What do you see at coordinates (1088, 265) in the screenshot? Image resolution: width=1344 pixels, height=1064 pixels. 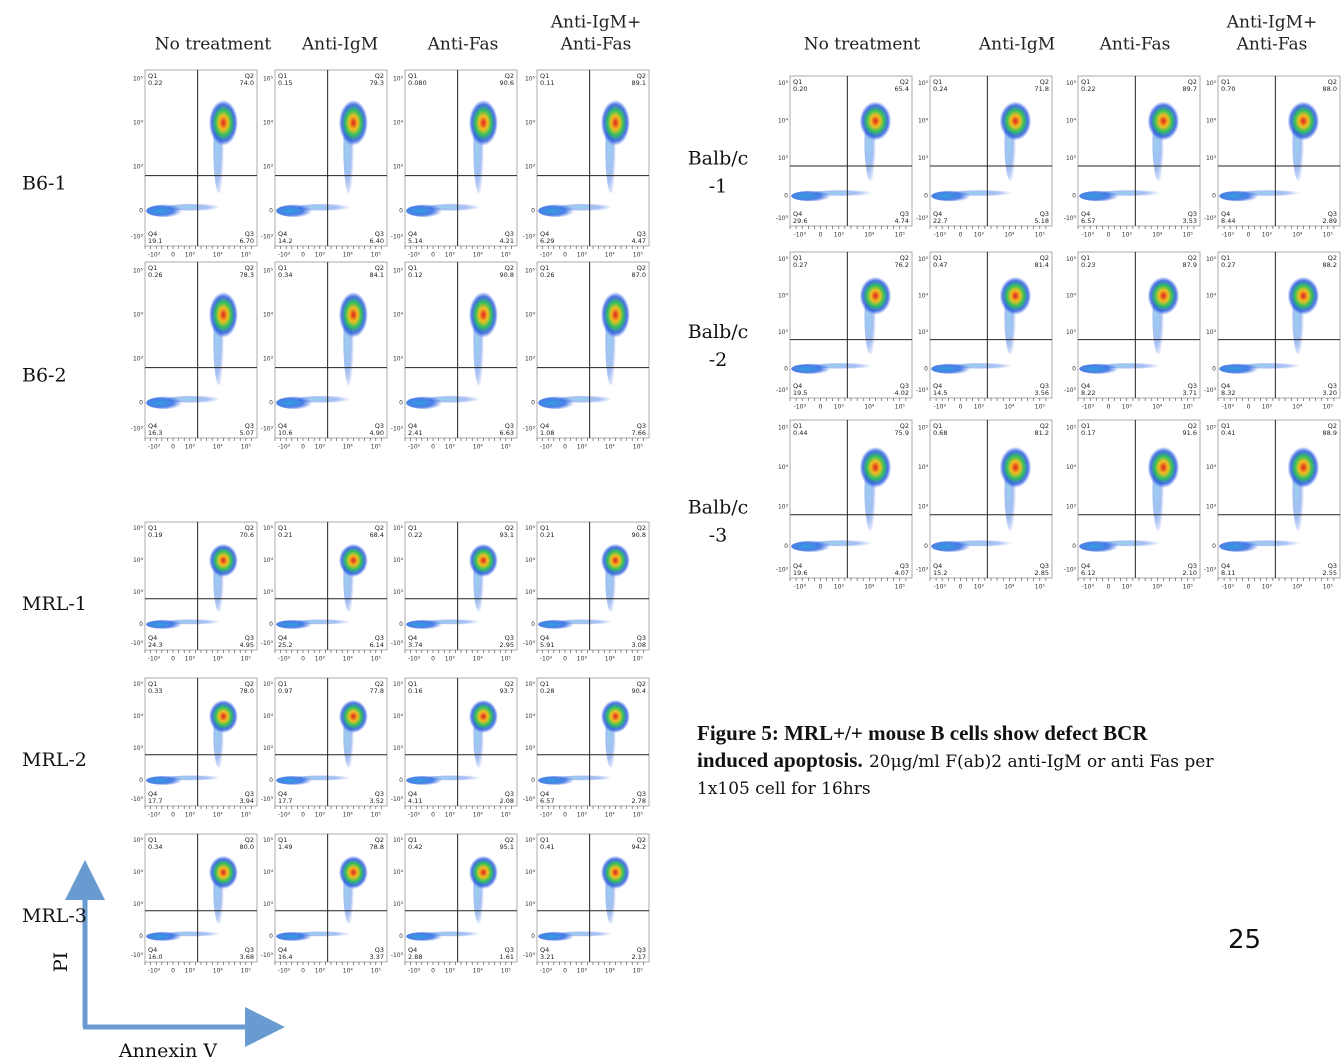 I see `quadrant-value: 0.23` at bounding box center [1088, 265].